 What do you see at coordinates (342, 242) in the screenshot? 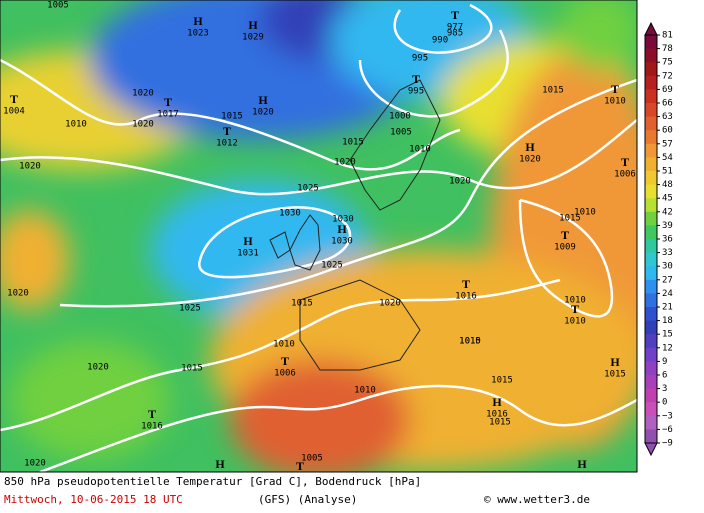
I see `center-pressure: 1030` at bounding box center [342, 242].